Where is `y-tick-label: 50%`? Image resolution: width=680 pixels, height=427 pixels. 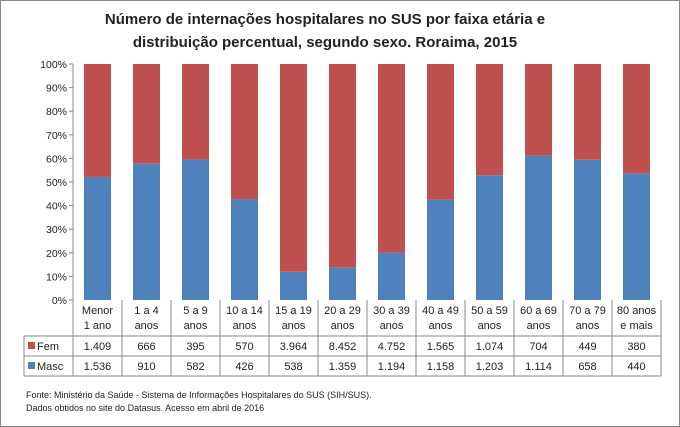
y-tick-label: 50% is located at coordinates (56, 183).